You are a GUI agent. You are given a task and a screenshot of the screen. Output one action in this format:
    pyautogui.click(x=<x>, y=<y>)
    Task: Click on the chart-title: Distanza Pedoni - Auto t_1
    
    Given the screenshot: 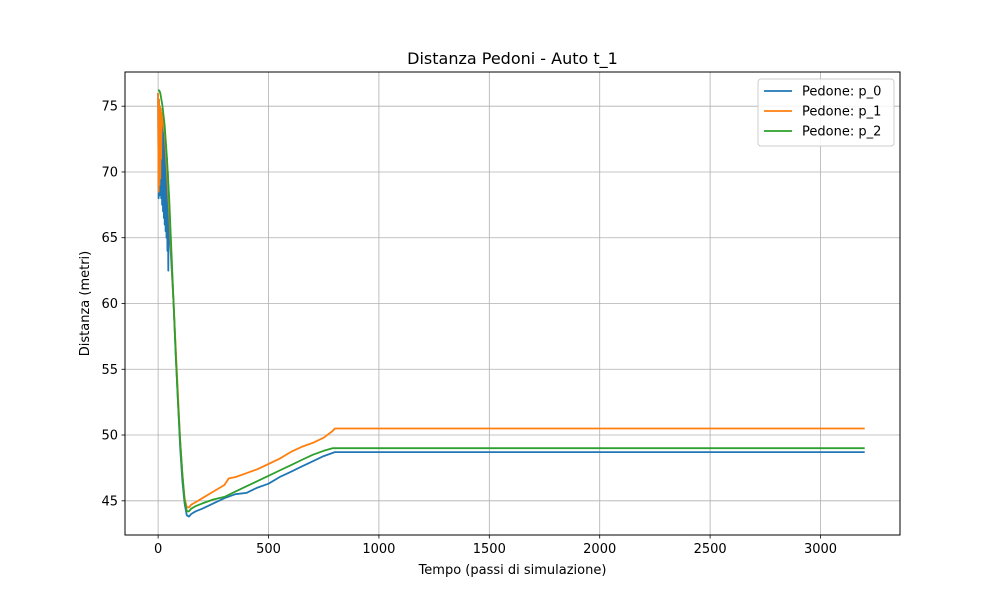 What is the action you would take?
    pyautogui.click(x=512, y=59)
    